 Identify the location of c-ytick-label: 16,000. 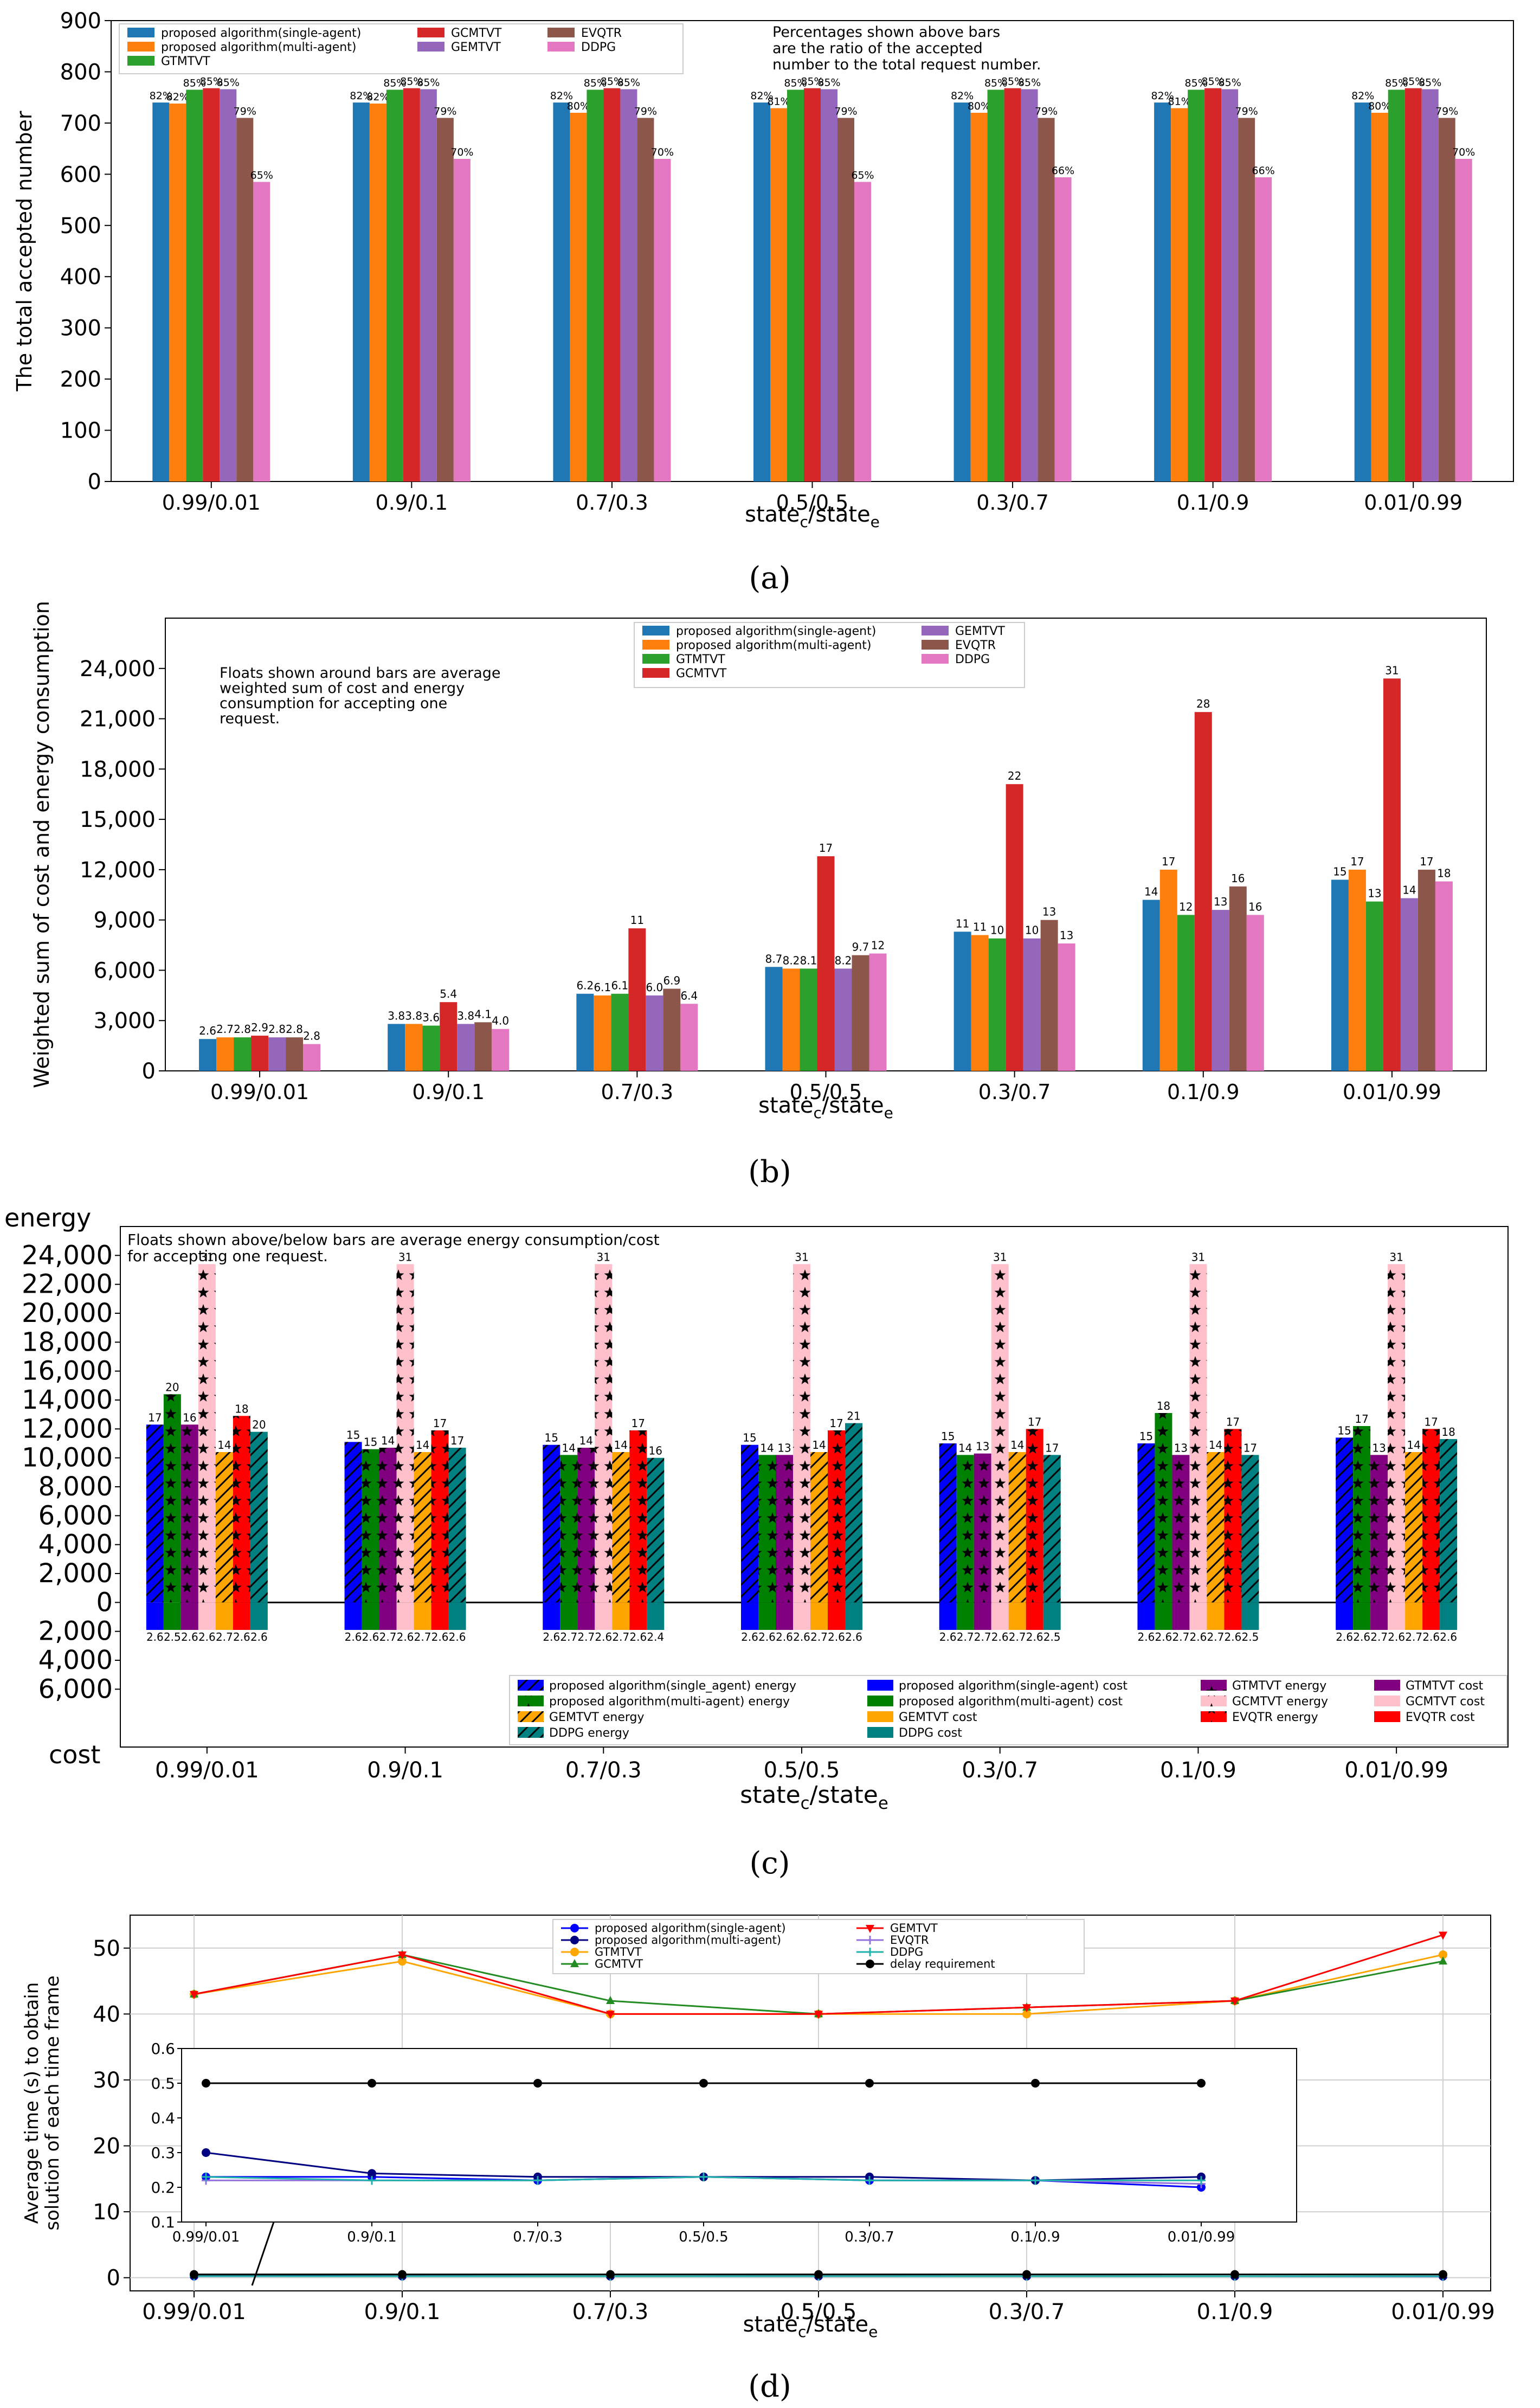
(67, 1371).